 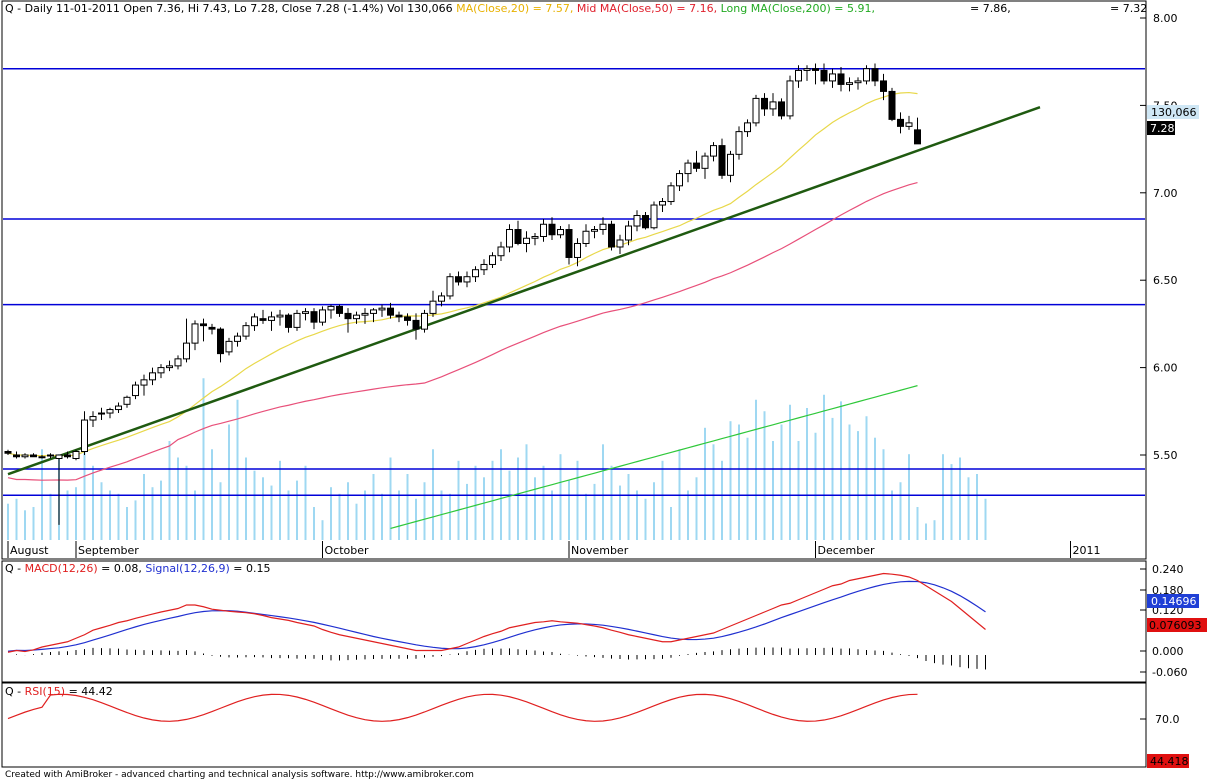 I want to click on macd-tick-label: 0.240, so click(x=1168, y=569).